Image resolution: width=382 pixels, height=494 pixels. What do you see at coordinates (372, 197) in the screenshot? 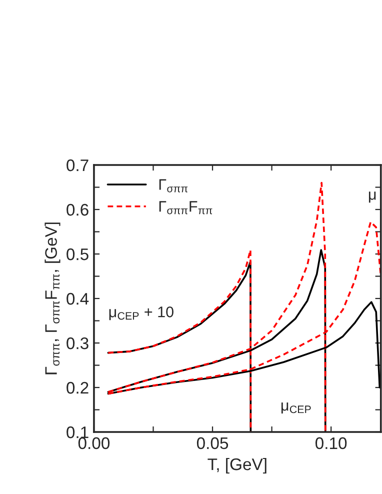
I see `annotation: μ` at bounding box center [372, 197].